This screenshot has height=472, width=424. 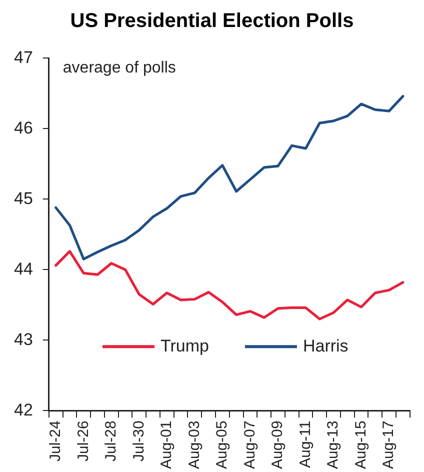 What do you see at coordinates (167, 445) in the screenshot?
I see `x-tick-label: Aug-01` at bounding box center [167, 445].